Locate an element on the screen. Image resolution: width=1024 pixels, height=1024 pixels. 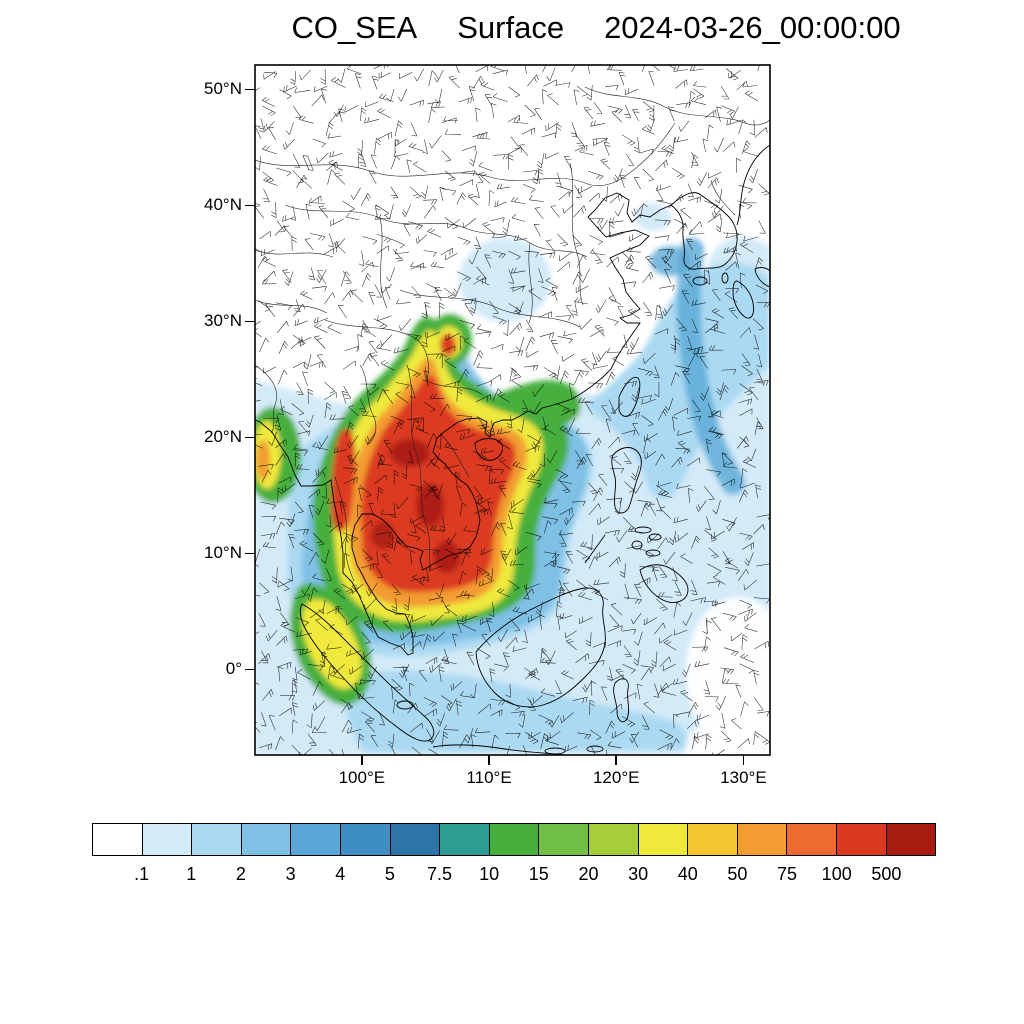
colorbar-tick-label: 20 is located at coordinates (588, 874).